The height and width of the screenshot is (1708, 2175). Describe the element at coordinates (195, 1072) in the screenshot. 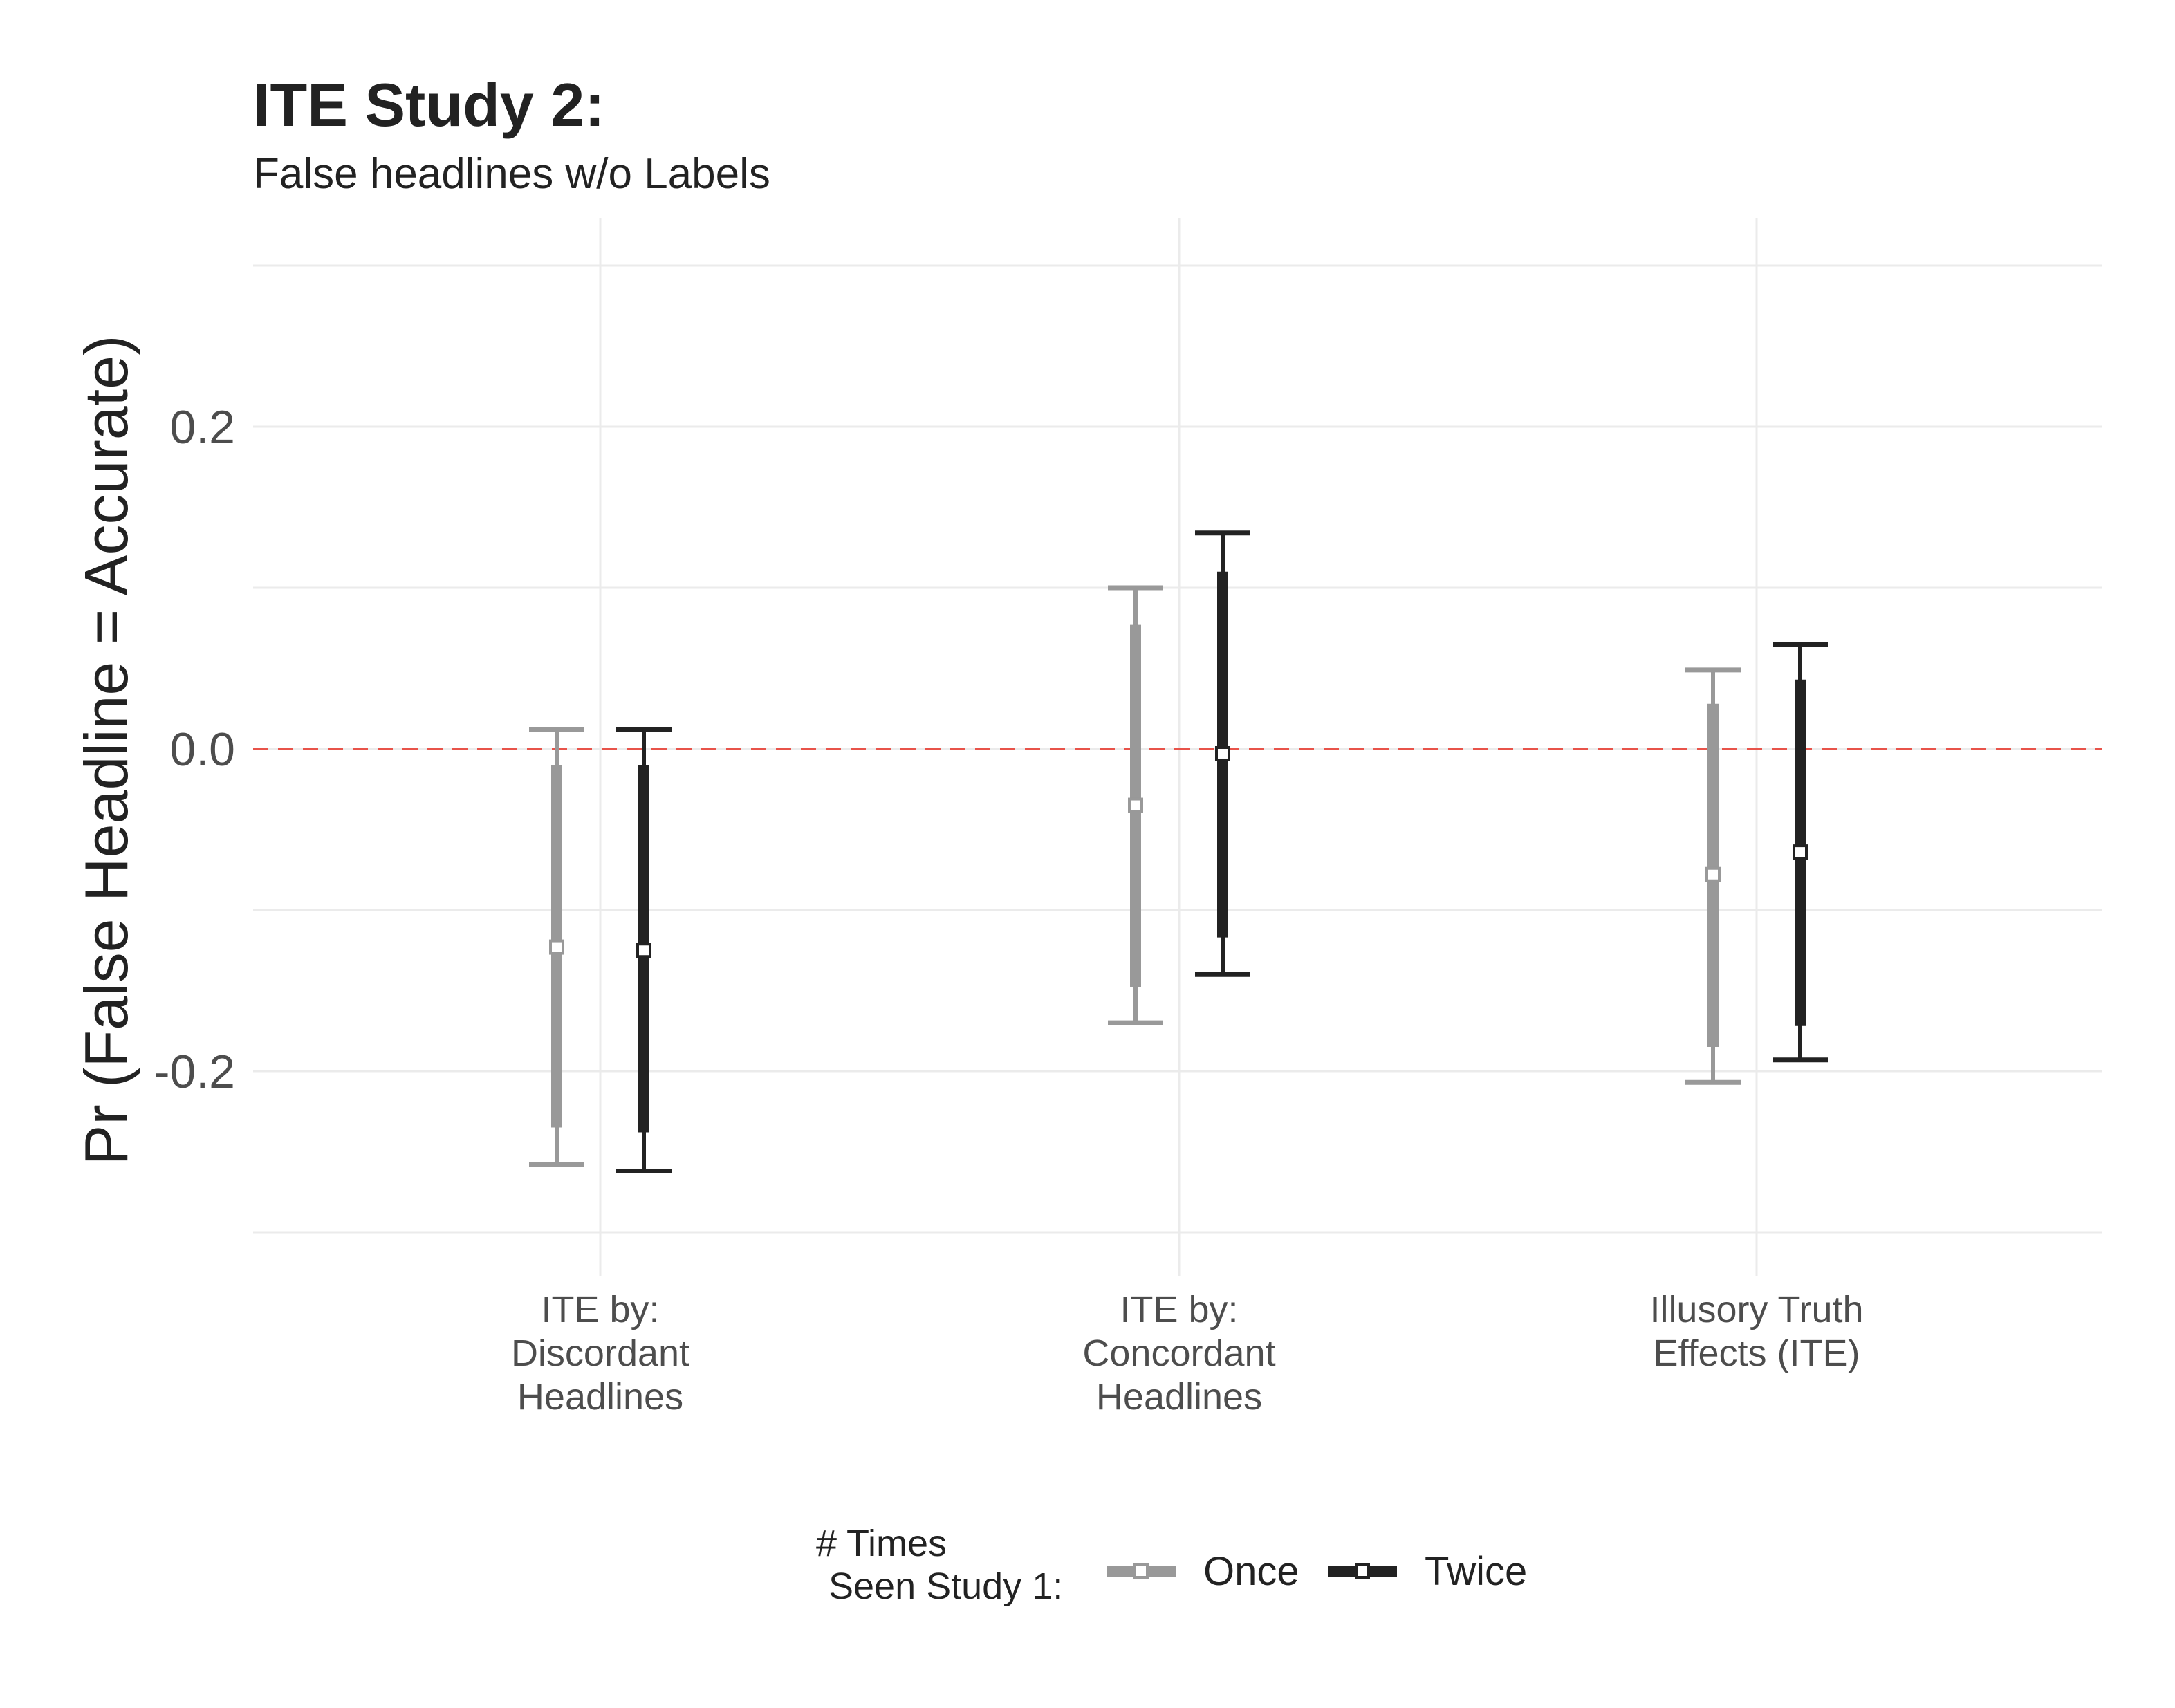

I see `y-tick-label: -0.2` at that location.